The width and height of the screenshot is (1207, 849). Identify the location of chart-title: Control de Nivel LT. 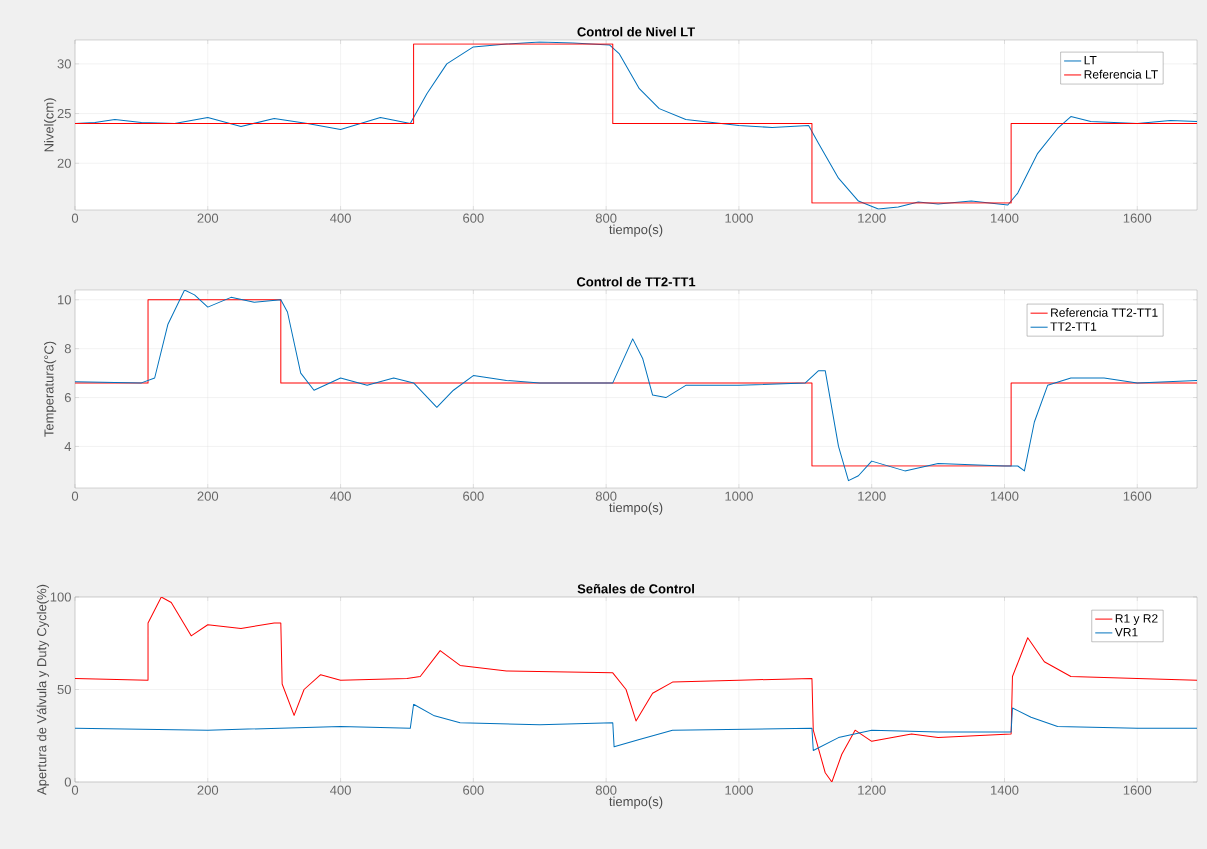
(636, 31).